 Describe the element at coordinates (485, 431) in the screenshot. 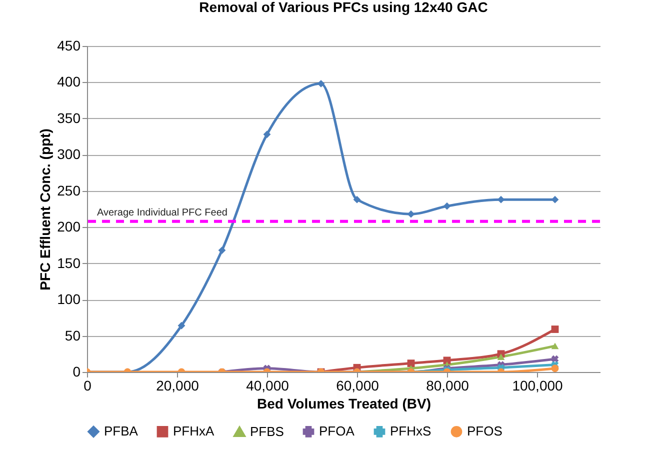

I see `legend-label: PFOS` at that location.